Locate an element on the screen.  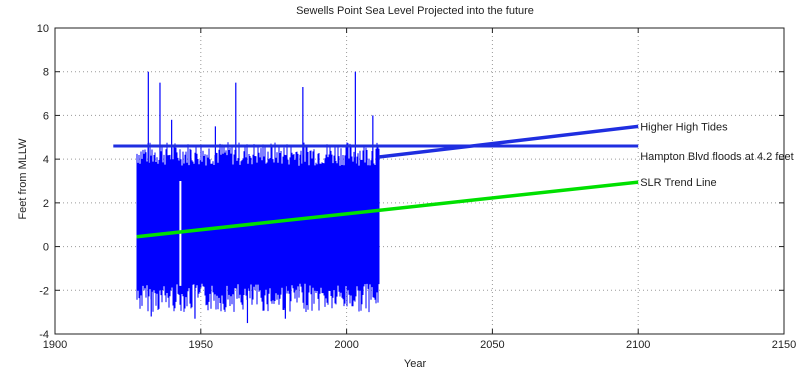
y-tick-label: 4 is located at coordinates (46, 160).